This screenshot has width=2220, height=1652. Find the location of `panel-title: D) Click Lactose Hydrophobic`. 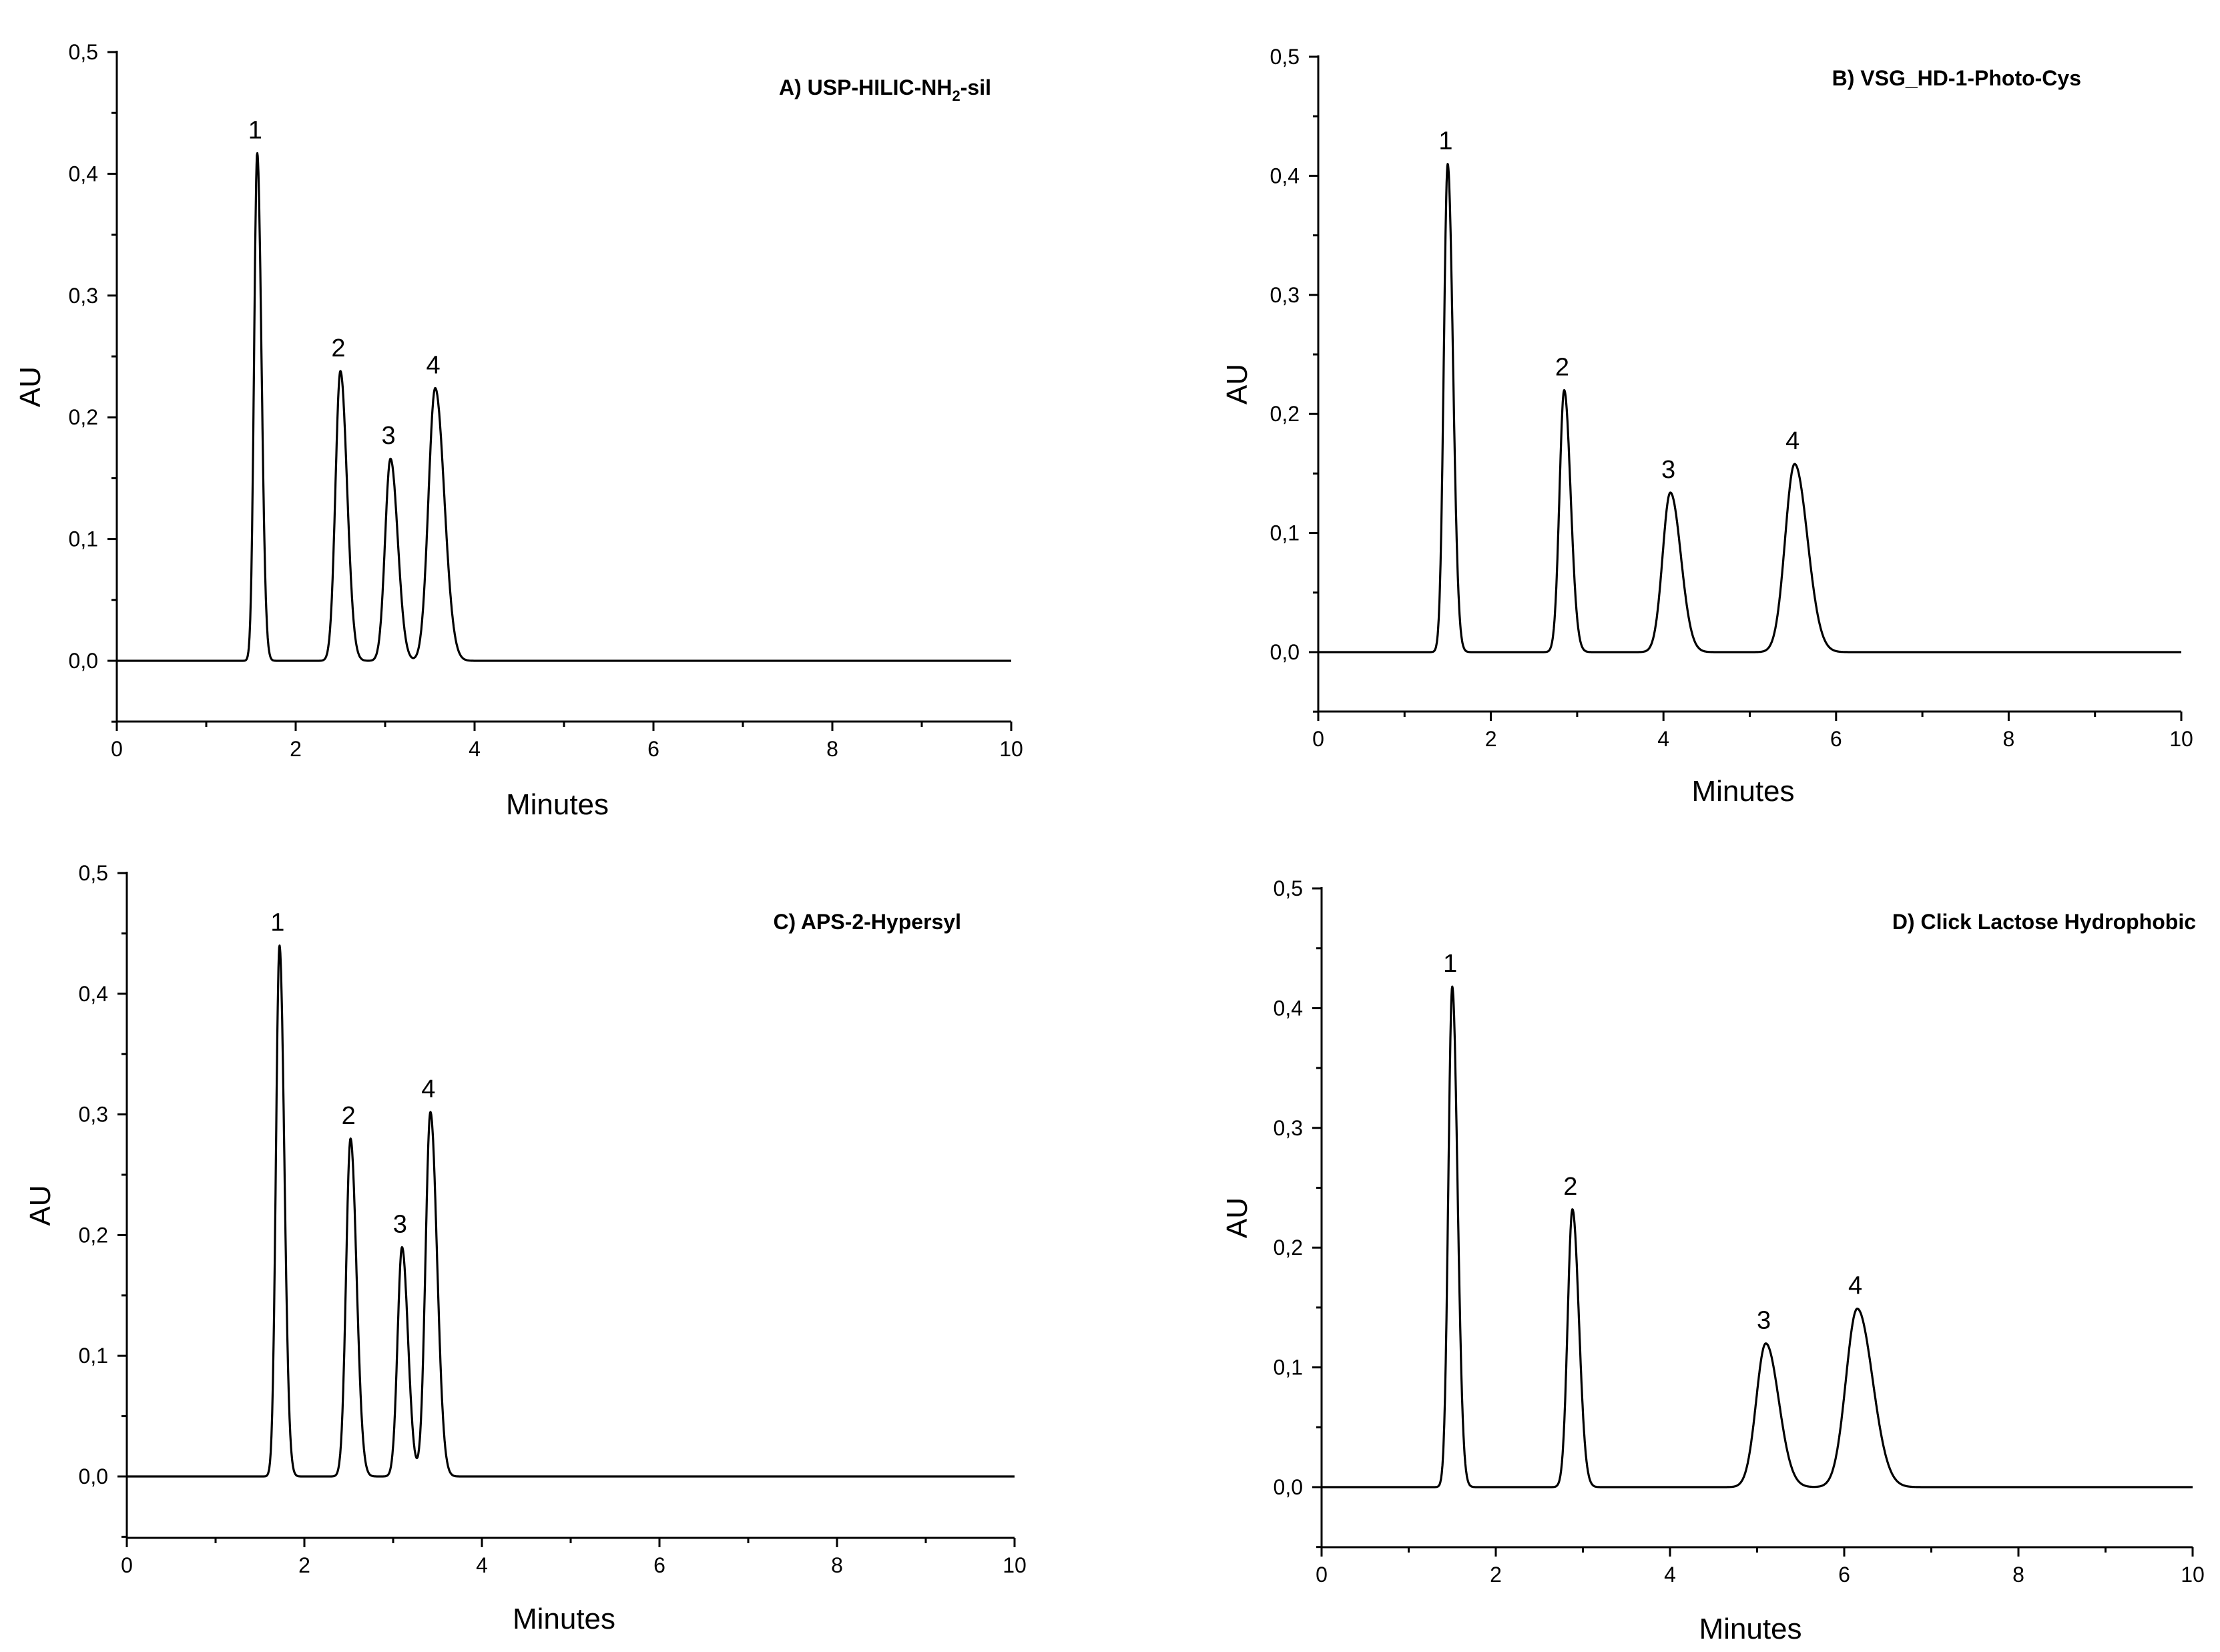

panel-title: D) Click Lactose Hydrophobic is located at coordinates (2044, 922).